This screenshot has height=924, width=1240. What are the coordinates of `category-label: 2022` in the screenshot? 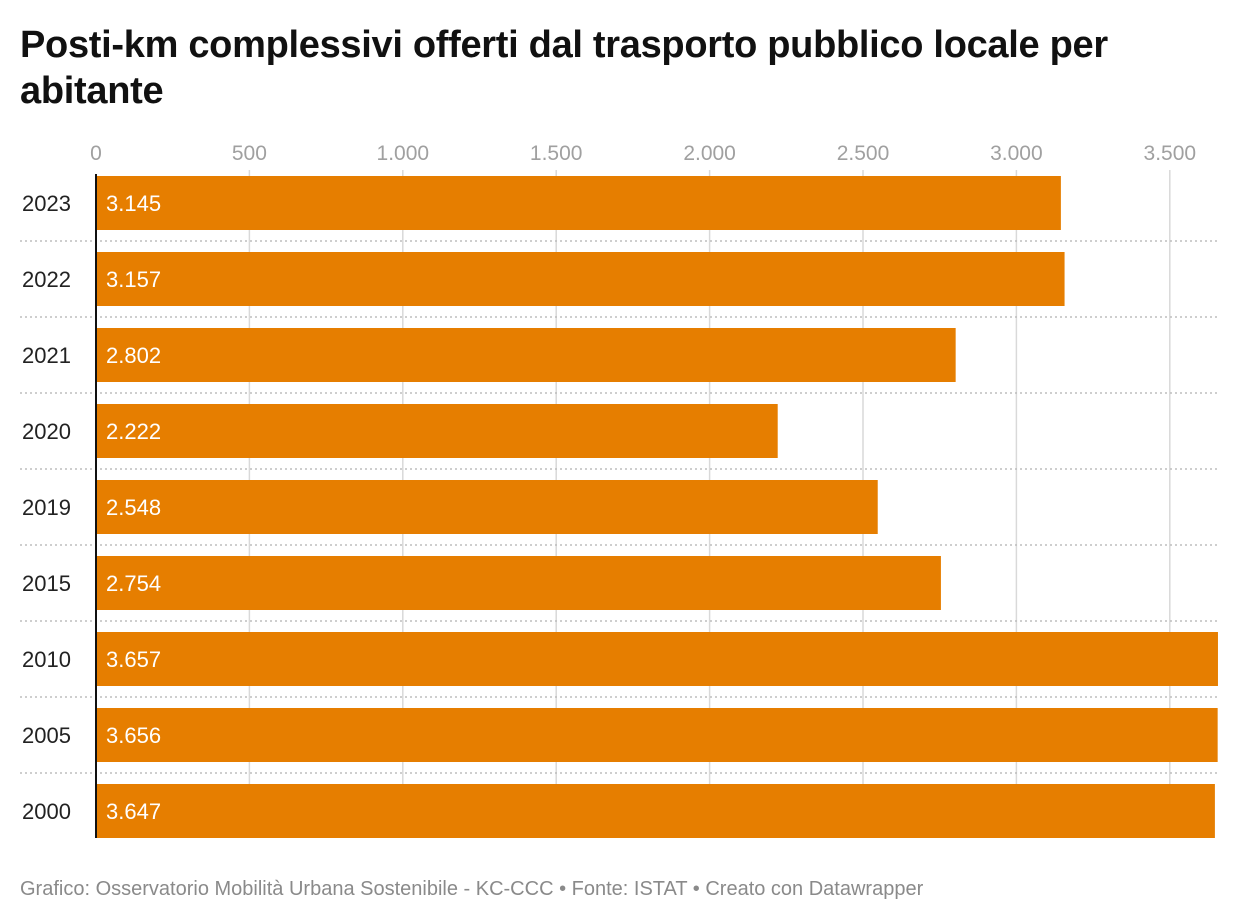 It's located at (46, 279).